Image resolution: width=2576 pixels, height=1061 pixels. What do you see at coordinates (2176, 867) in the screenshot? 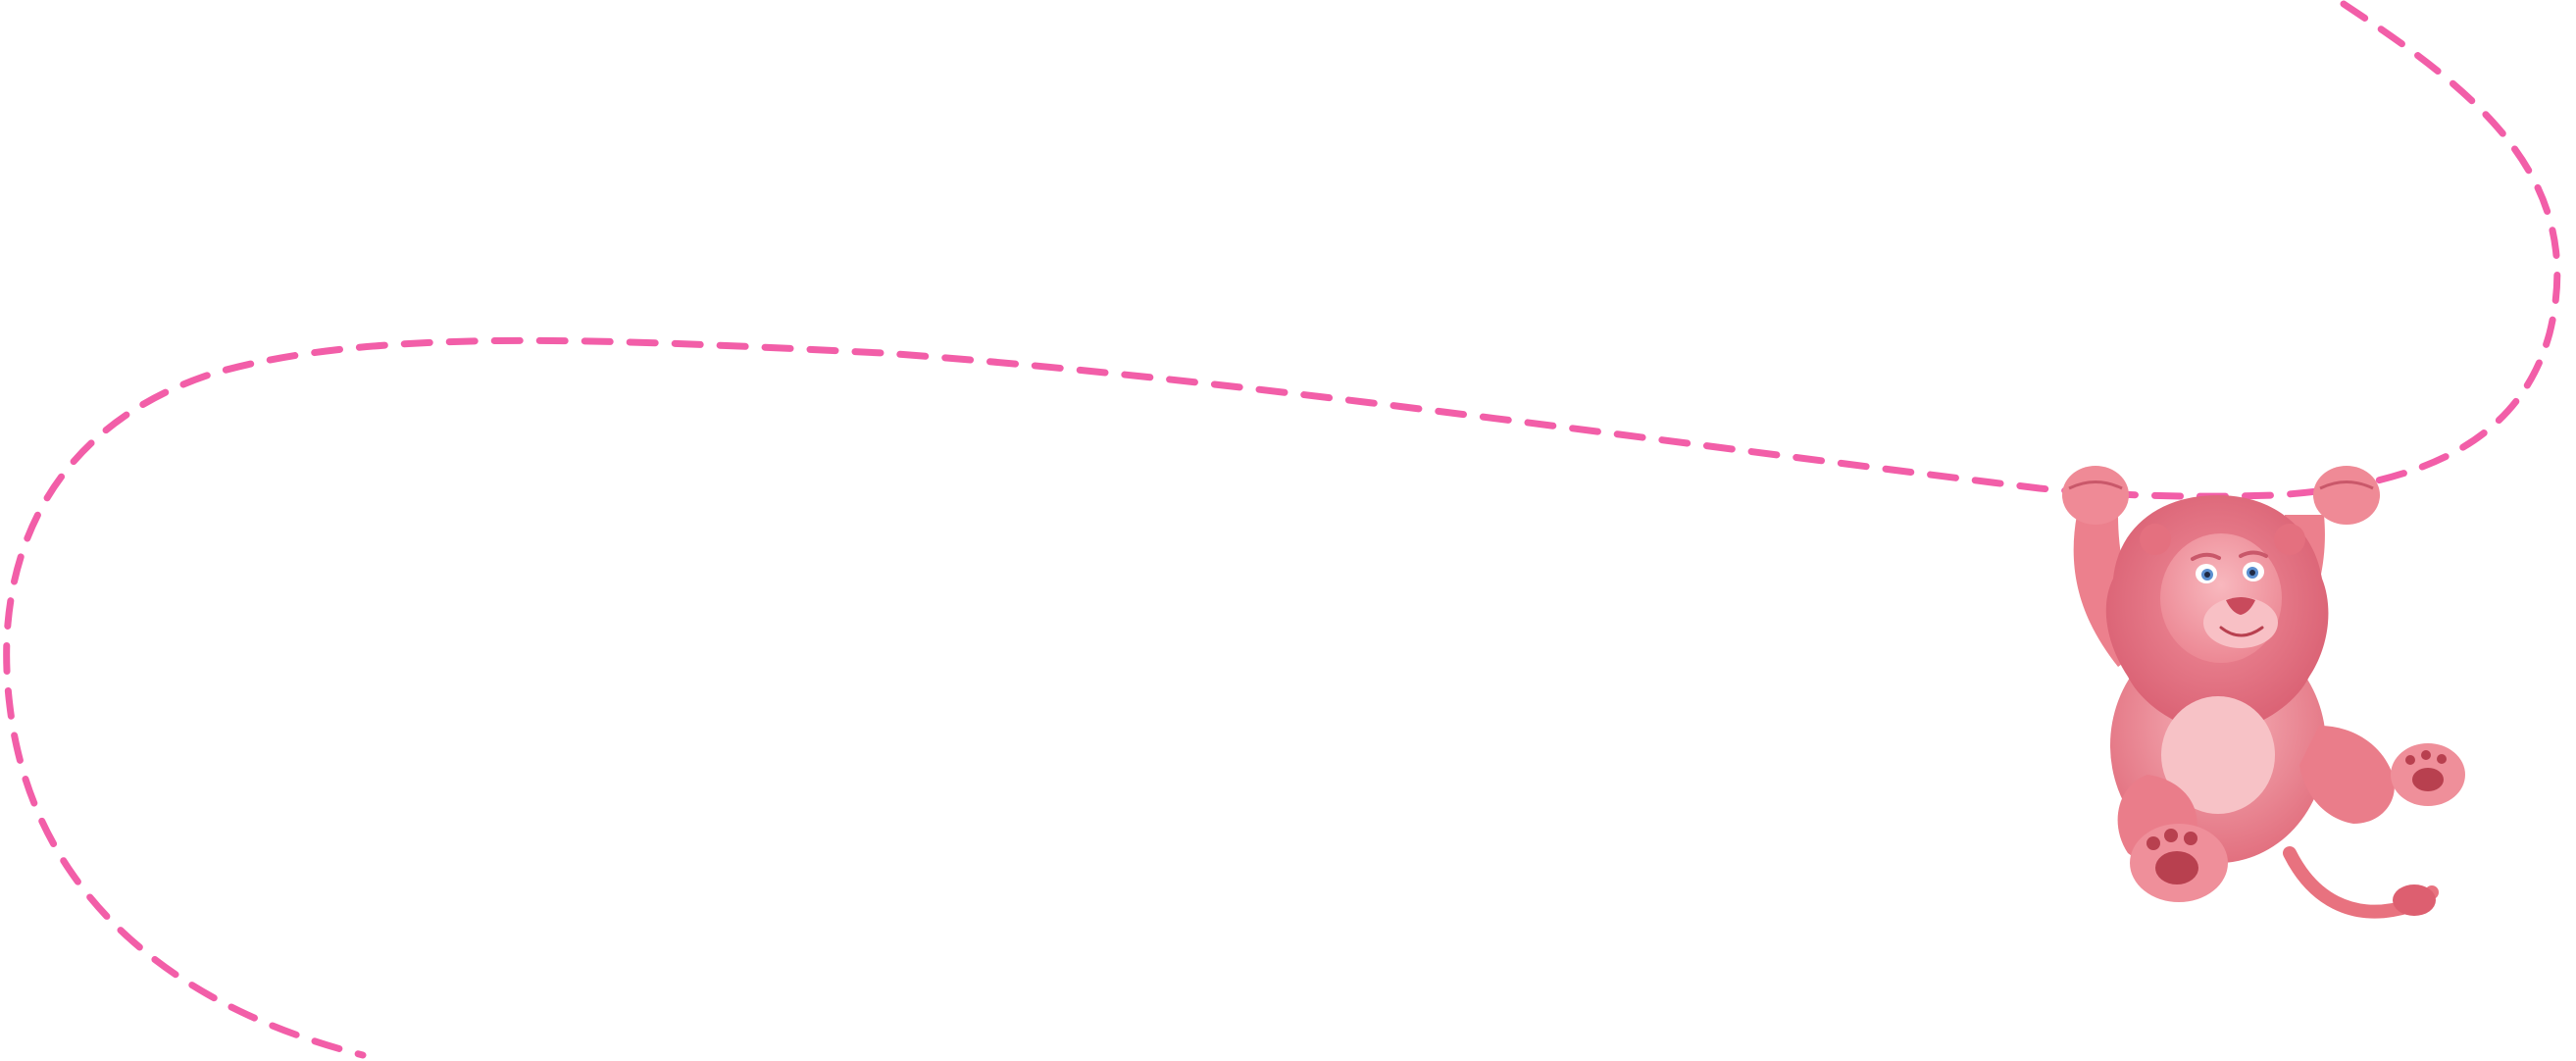
I see `lion-left-foot-pad` at bounding box center [2176, 867].